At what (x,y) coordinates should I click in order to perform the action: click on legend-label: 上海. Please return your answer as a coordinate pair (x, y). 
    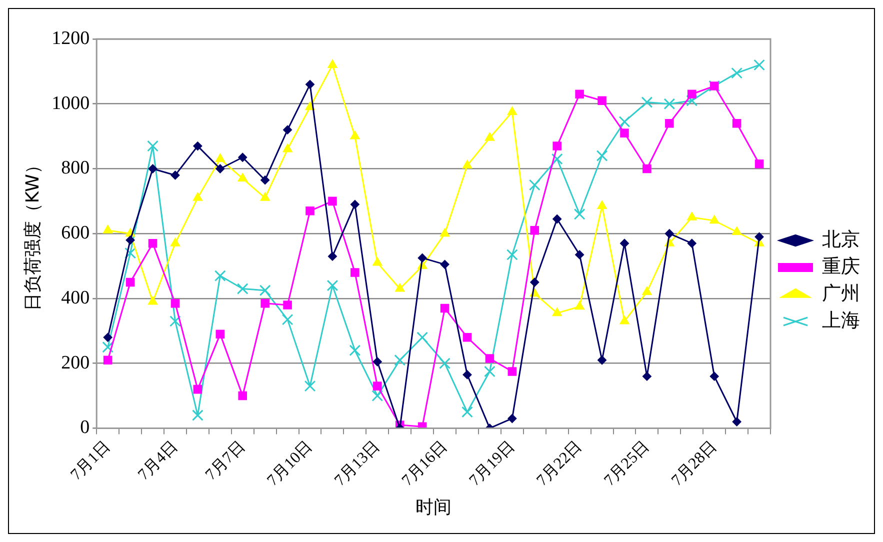
    Looking at the image, I should click on (841, 320).